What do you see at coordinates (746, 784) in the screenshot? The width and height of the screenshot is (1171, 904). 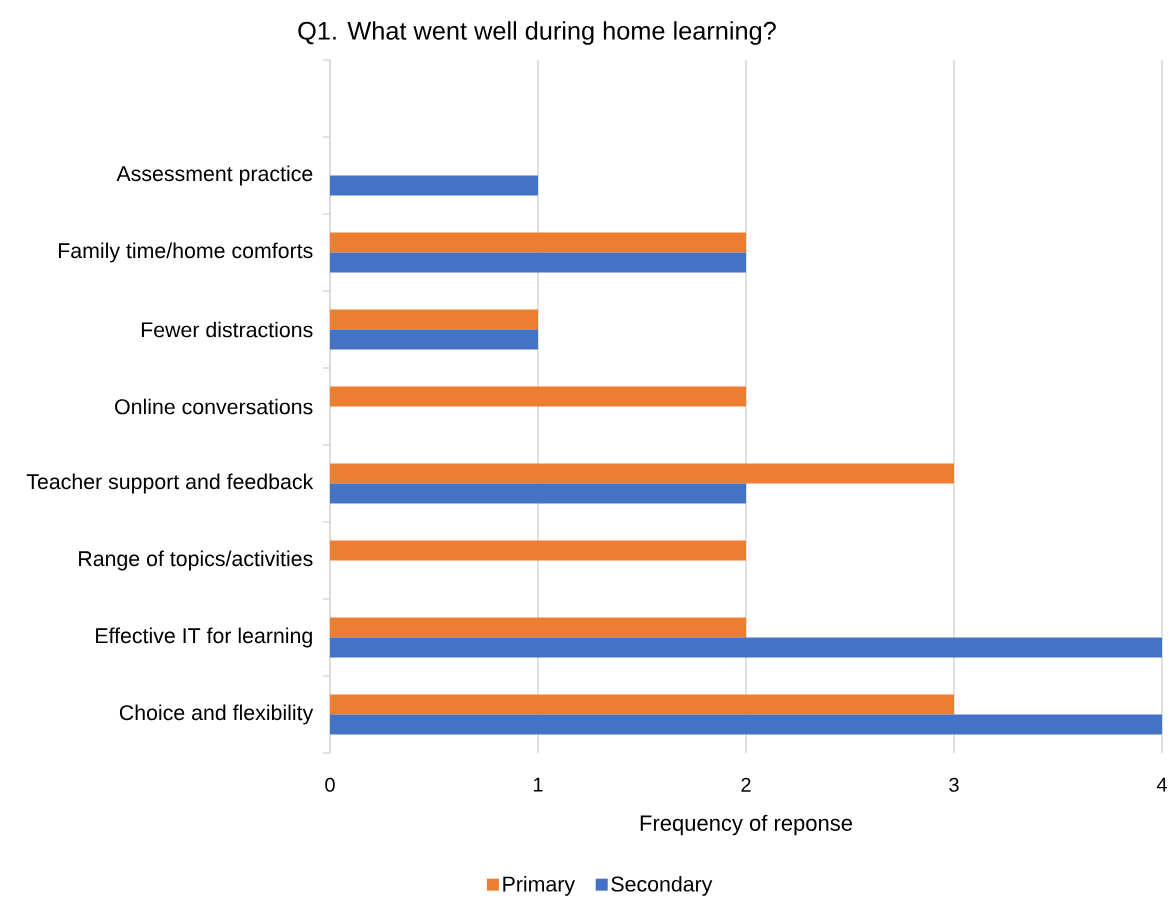 I see `x-tick-label: 2` at bounding box center [746, 784].